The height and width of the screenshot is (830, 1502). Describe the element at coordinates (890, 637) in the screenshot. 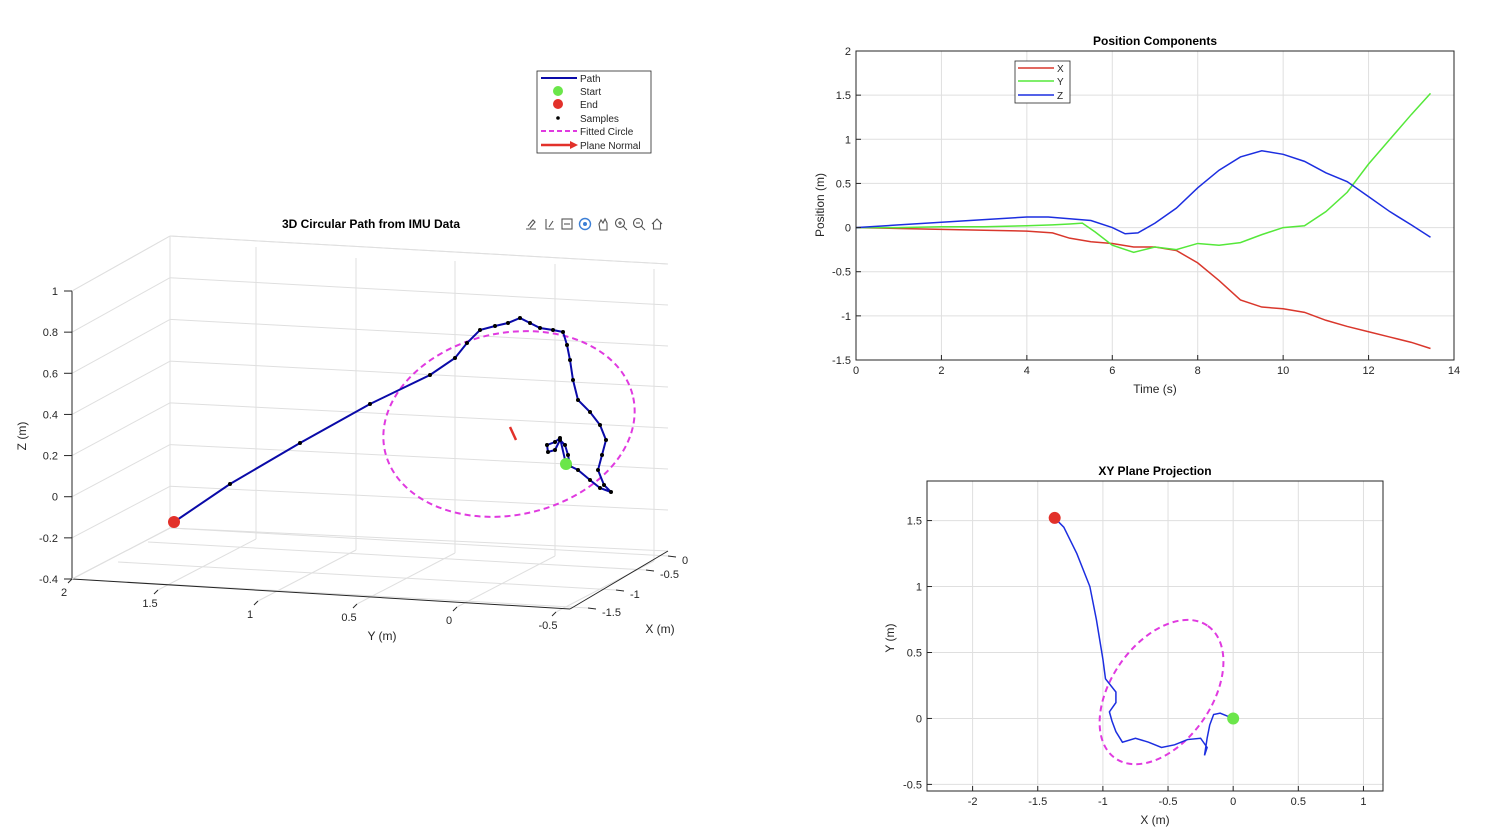

I see `xy-ylabel: Y (m)` at that location.